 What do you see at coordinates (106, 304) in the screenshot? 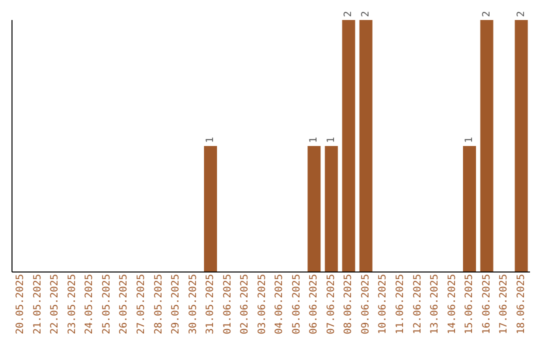
I see `x-tick-label: 25.05.2025` at bounding box center [106, 304].